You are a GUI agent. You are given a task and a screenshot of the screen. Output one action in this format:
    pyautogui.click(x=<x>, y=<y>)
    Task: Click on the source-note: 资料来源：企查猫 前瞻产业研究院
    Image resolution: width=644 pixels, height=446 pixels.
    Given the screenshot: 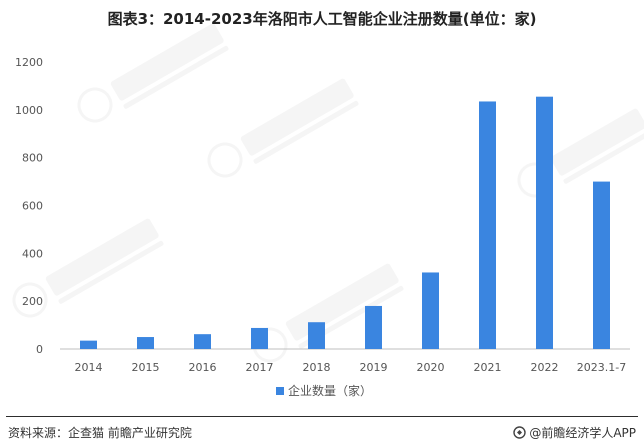 What is the action you would take?
    pyautogui.click(x=100, y=433)
    